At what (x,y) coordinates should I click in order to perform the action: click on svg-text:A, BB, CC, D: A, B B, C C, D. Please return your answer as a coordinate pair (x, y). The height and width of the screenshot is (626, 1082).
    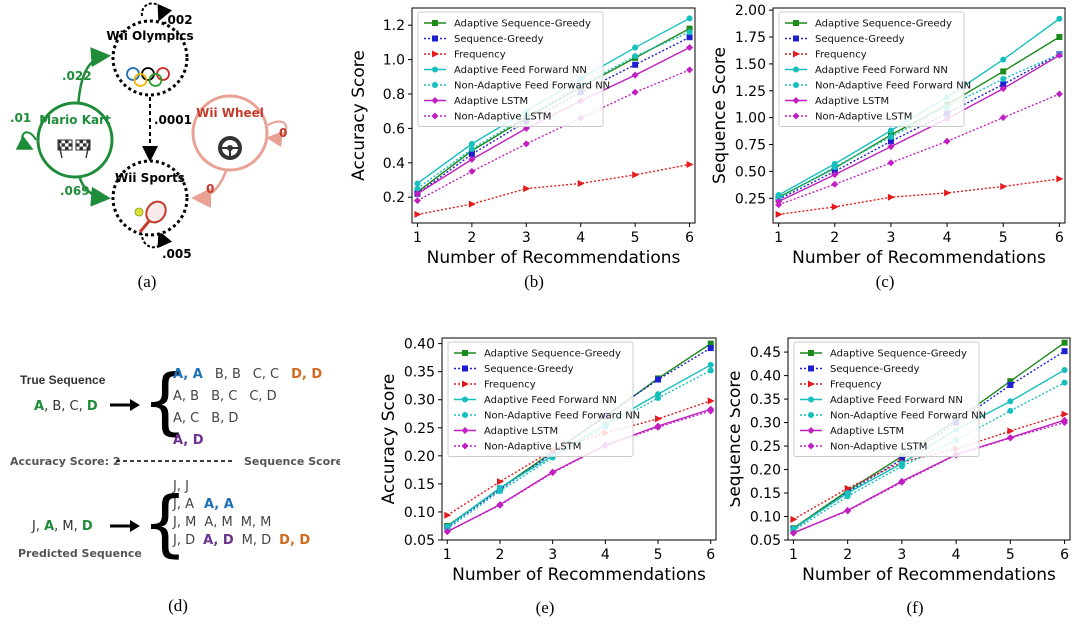
    Looking at the image, I should click on (225, 396).